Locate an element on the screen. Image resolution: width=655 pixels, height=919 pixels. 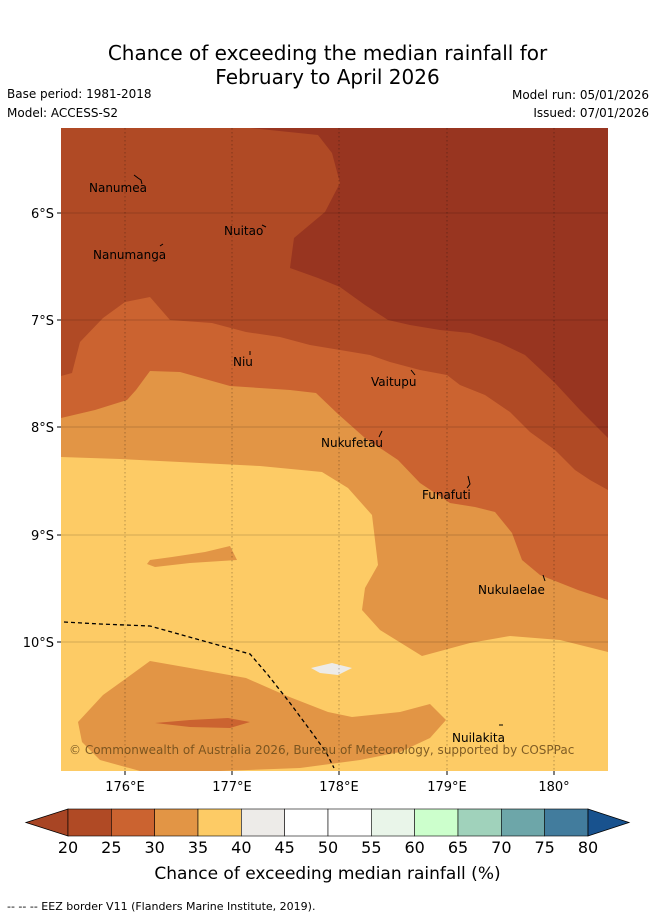
contour-patch-north is located at coordinates (192, 556).